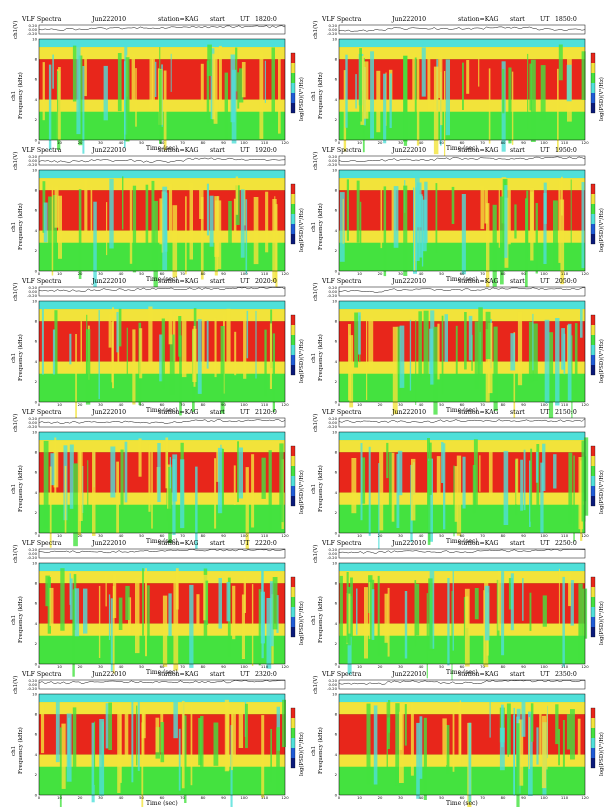  I want to click on band-top, so click(462, 567).